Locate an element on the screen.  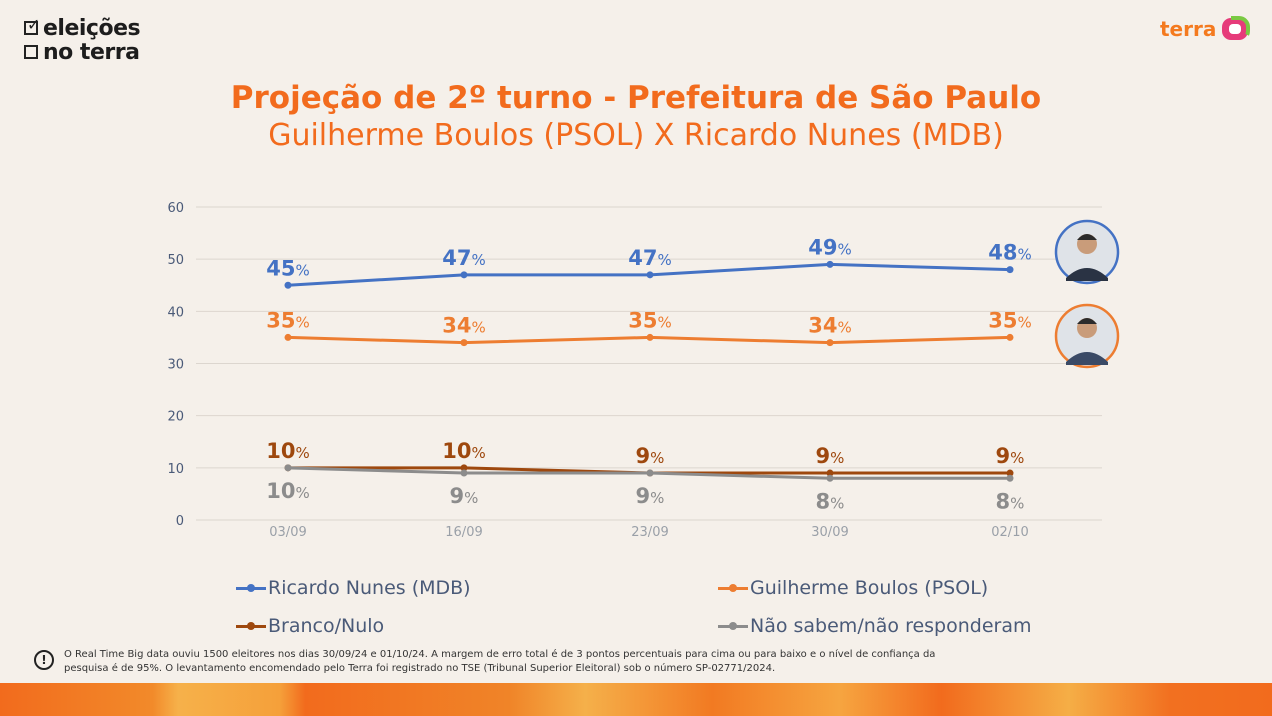
legend-label: Não sabem/não responderam is located at coordinates (891, 626).